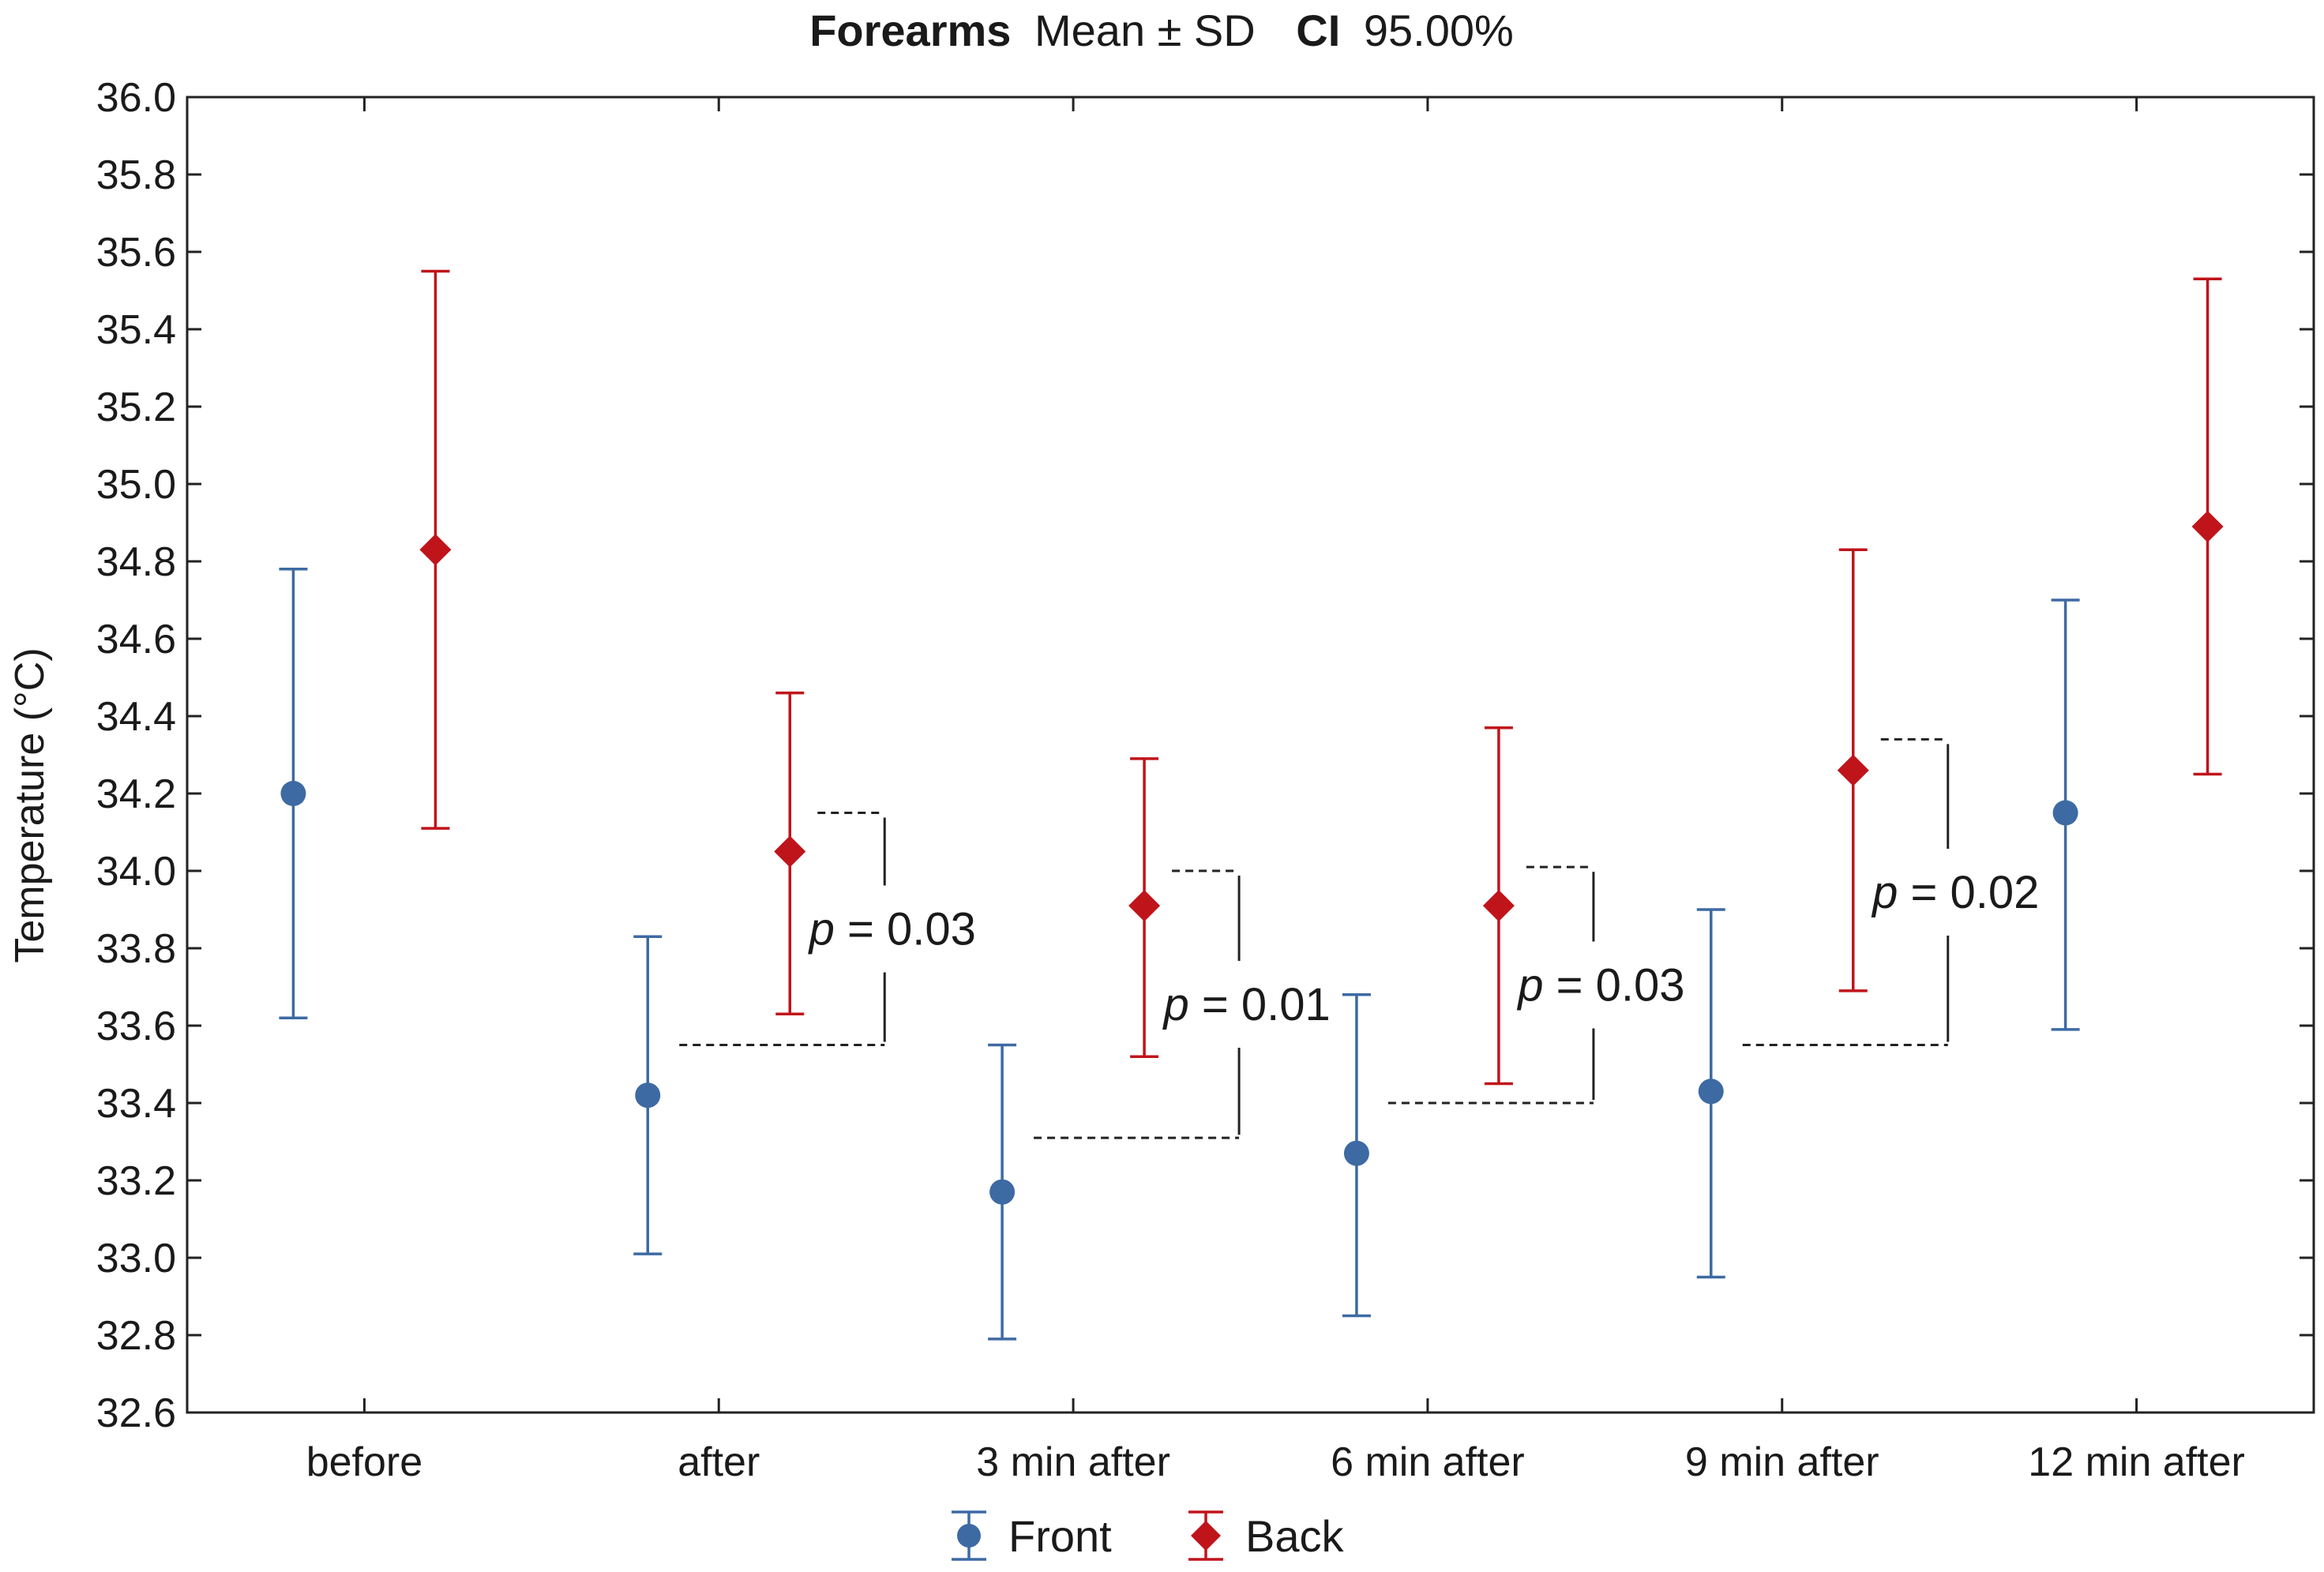  What do you see at coordinates (1439, 30) in the screenshot?
I see `title-ci-value: 95.00%` at bounding box center [1439, 30].